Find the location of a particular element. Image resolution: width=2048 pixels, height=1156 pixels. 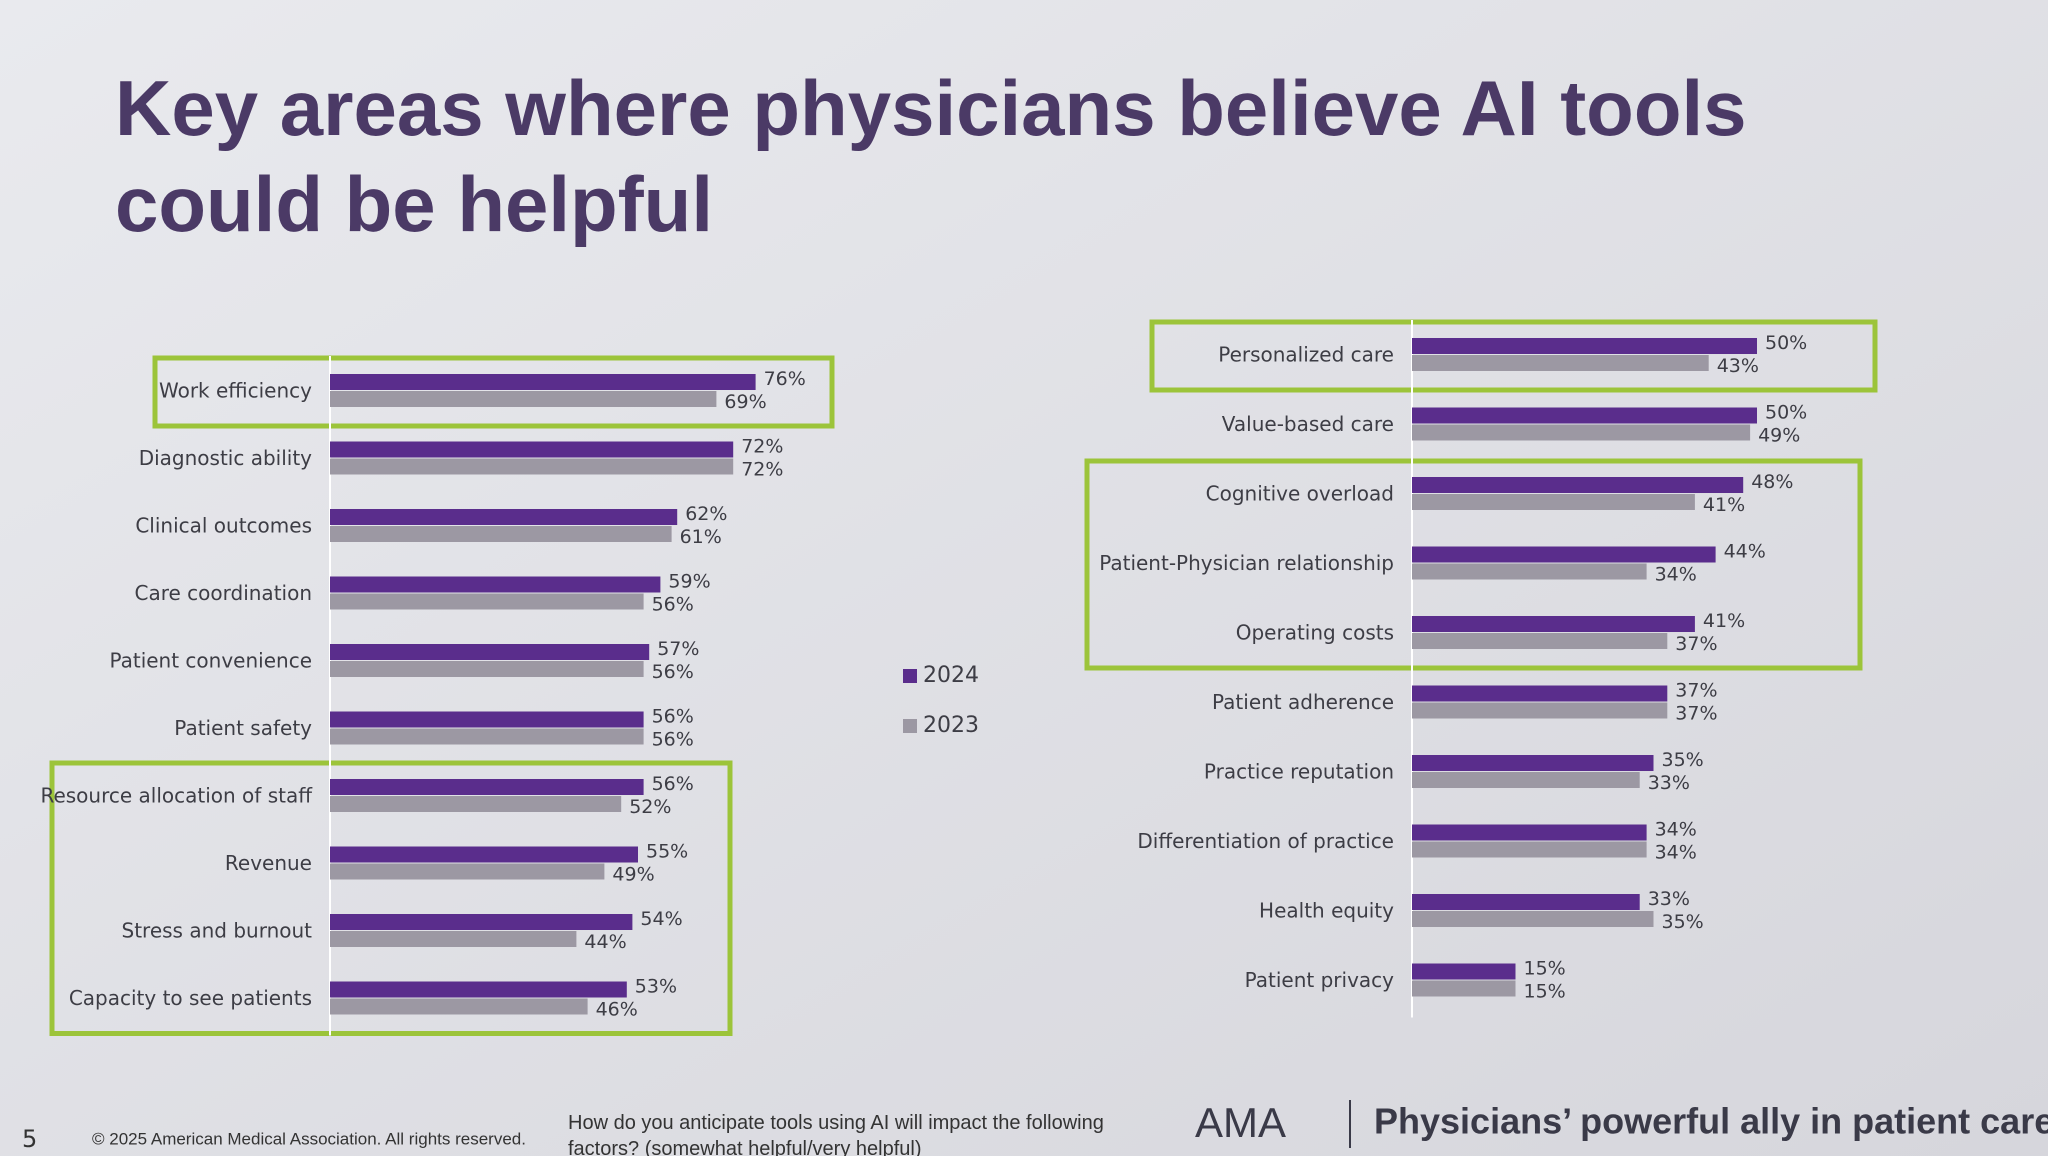

category-label: Stress and burnout is located at coordinates (217, 931).